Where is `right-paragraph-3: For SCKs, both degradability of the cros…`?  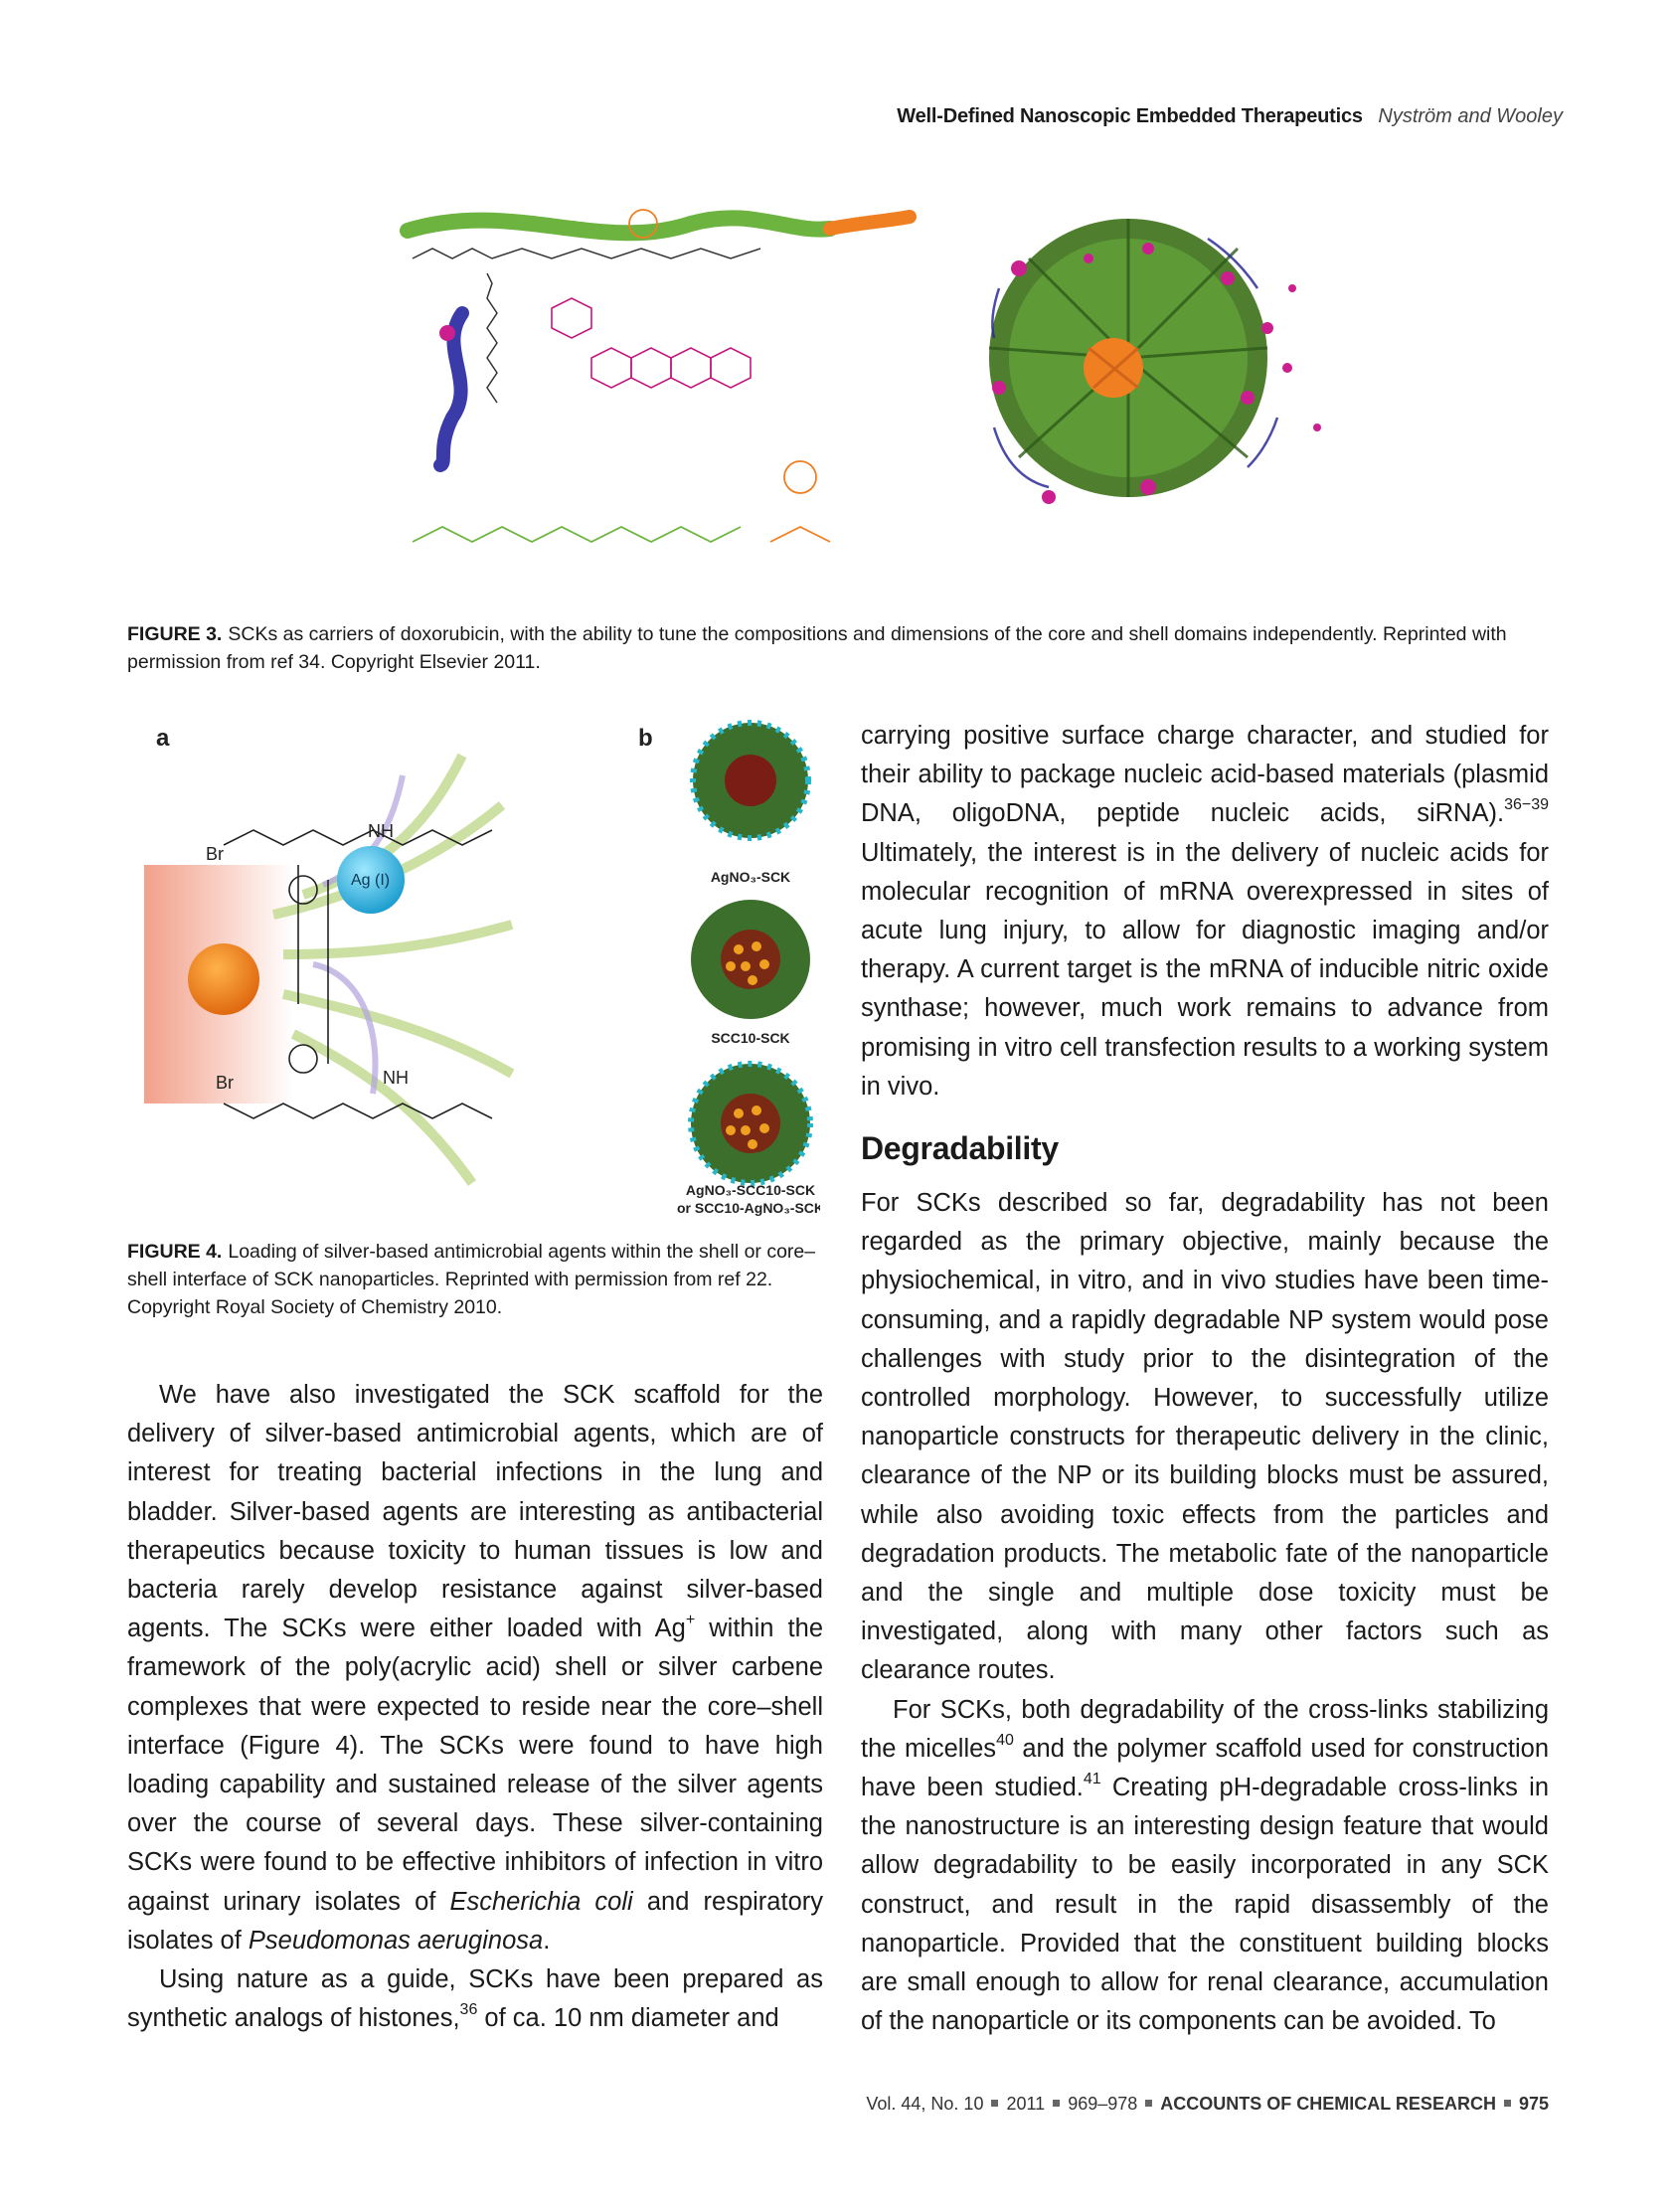
right-paragraph-3: For SCKs, both degradability of the cros… is located at coordinates (1205, 1865).